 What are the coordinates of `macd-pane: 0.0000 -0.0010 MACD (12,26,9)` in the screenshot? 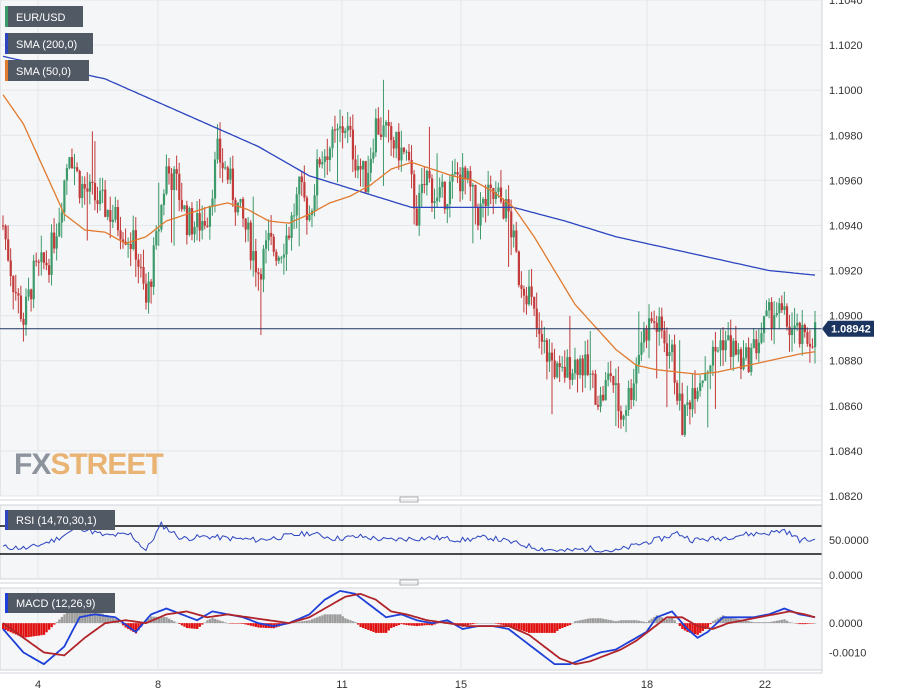 It's located at (433, 625).